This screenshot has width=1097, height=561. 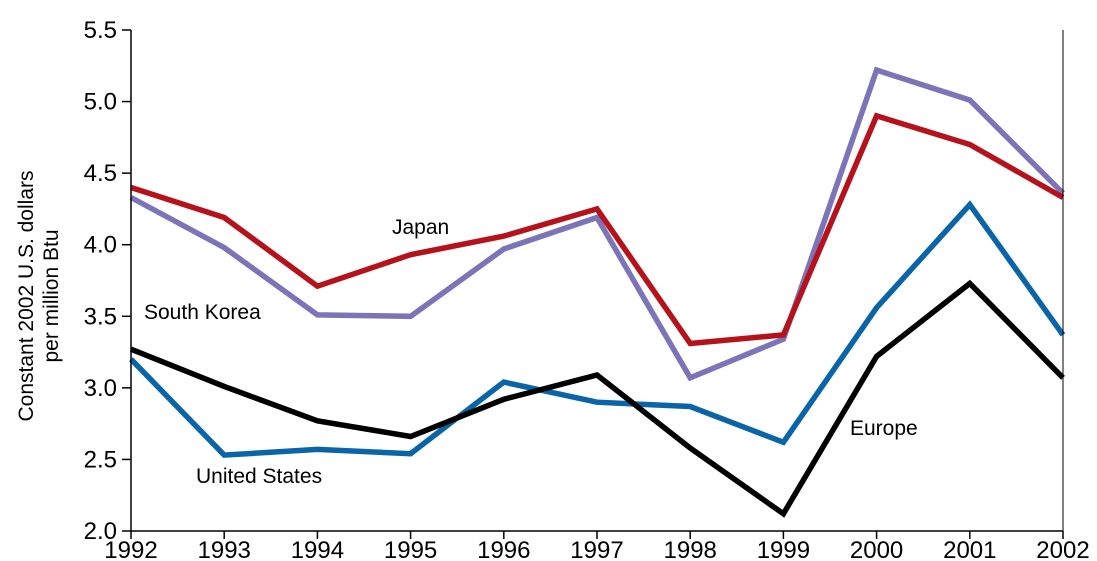 I want to click on y-tick-label: 5.0, so click(x=100, y=102).